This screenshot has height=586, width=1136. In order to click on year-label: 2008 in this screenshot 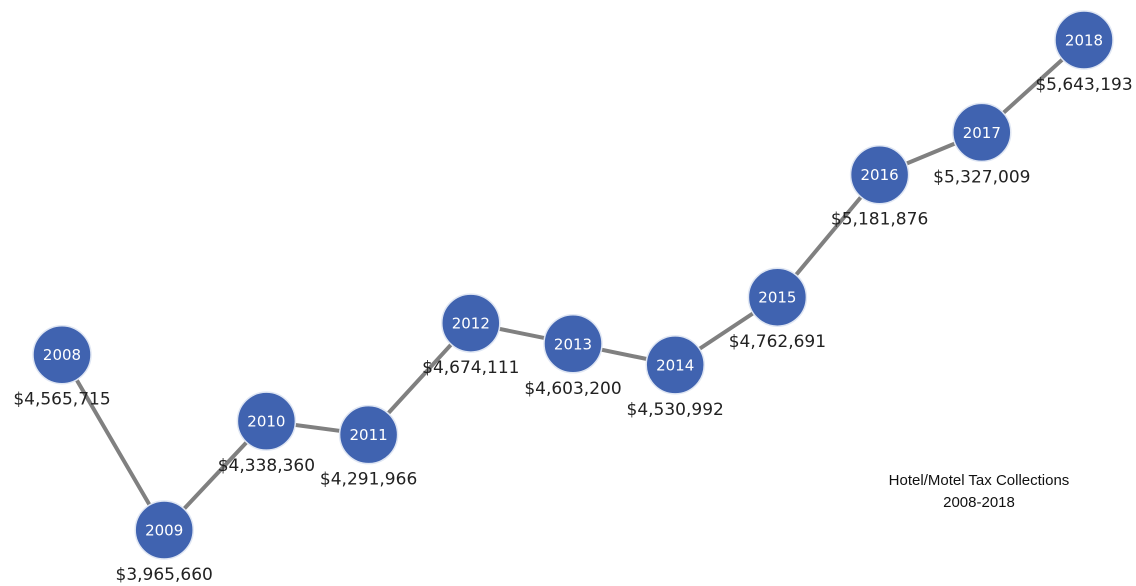, I will do `click(62, 355)`.